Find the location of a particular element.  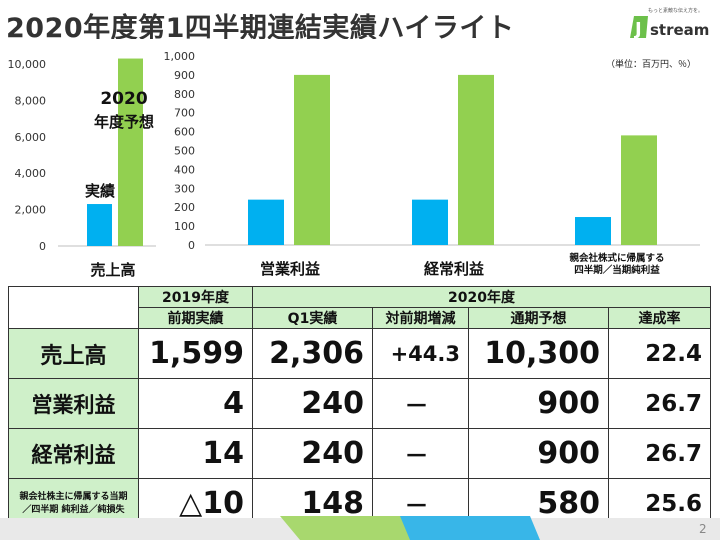

cell-prev: 4 is located at coordinates (195, 403).